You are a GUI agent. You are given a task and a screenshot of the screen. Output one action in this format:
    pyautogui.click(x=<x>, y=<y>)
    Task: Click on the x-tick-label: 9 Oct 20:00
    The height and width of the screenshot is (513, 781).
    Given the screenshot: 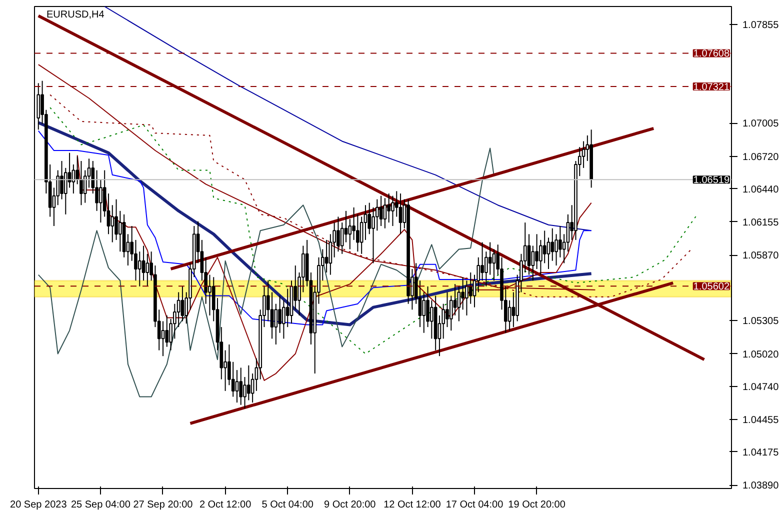 What is the action you would take?
    pyautogui.click(x=350, y=505)
    